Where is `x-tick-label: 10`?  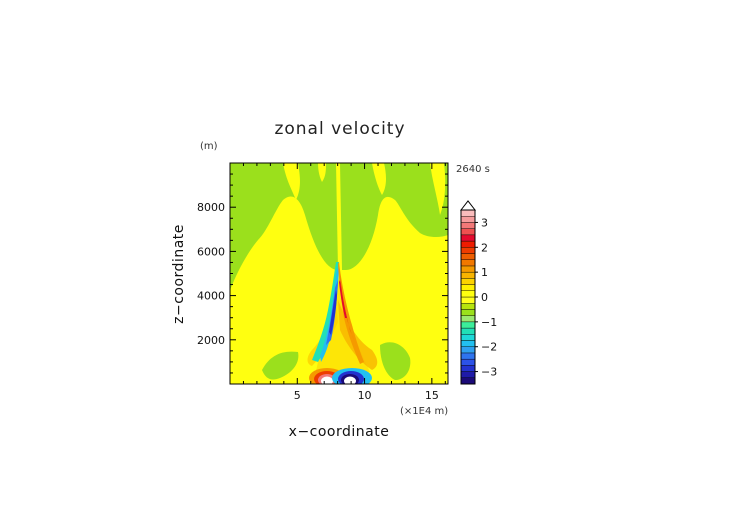
x-tick-label: 10 is located at coordinates (365, 395).